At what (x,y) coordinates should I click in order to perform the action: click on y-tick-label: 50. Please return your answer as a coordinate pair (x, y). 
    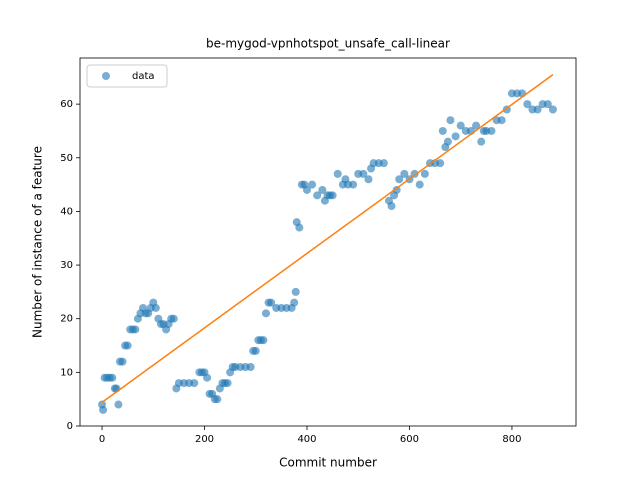
    Looking at the image, I should click on (66, 158).